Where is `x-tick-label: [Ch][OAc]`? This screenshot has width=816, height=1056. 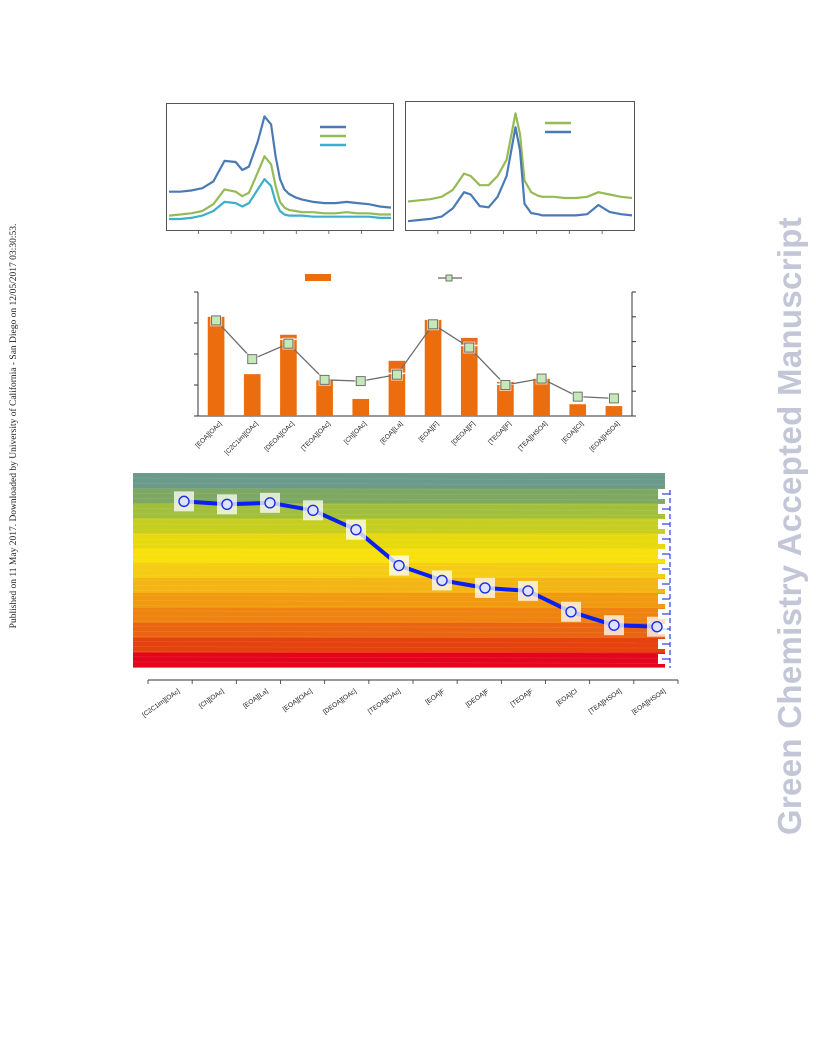 x-tick-label: [Ch][OAc] is located at coordinates (355, 432).